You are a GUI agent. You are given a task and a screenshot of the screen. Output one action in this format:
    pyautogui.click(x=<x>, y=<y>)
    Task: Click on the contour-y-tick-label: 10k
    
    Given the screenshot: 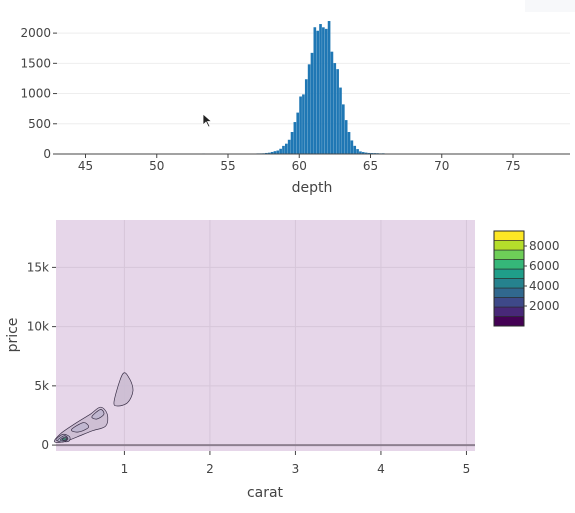 What is the action you would take?
    pyautogui.click(x=38, y=327)
    